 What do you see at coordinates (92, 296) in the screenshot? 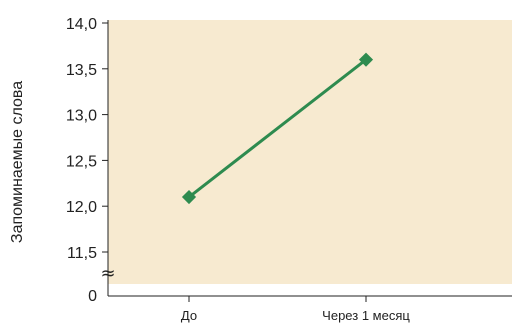
I see `y-axis-zero-label: 0` at bounding box center [92, 296].